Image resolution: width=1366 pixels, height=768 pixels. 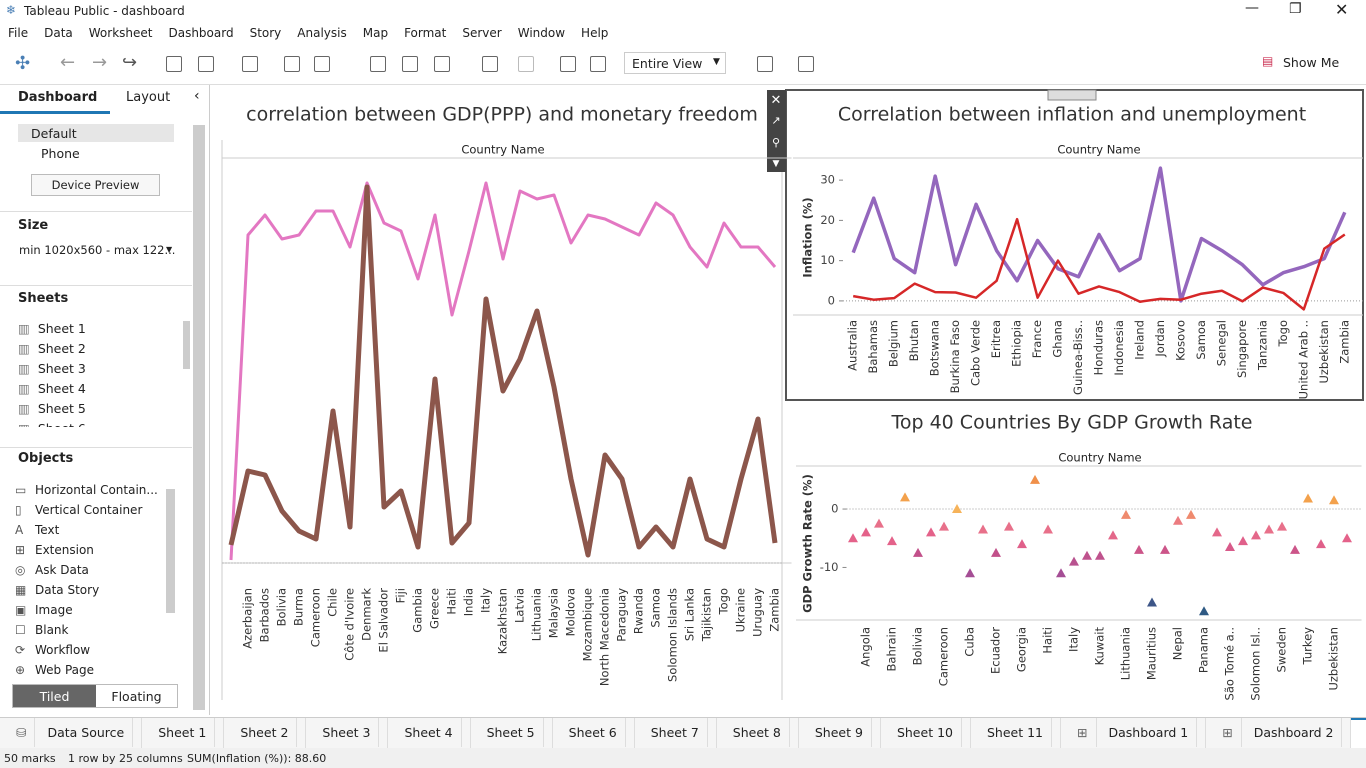 What do you see at coordinates (568, 64) in the screenshot?
I see `labels` at bounding box center [568, 64].